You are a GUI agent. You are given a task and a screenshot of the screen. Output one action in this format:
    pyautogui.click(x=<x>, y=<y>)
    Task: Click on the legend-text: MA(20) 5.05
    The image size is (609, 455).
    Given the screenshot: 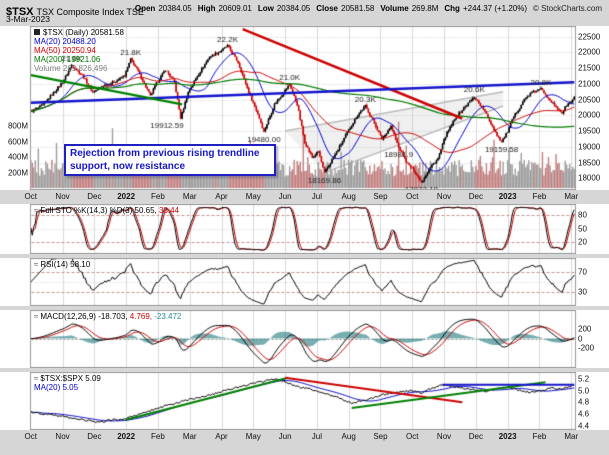 What is the action you would take?
    pyautogui.click(x=56, y=387)
    